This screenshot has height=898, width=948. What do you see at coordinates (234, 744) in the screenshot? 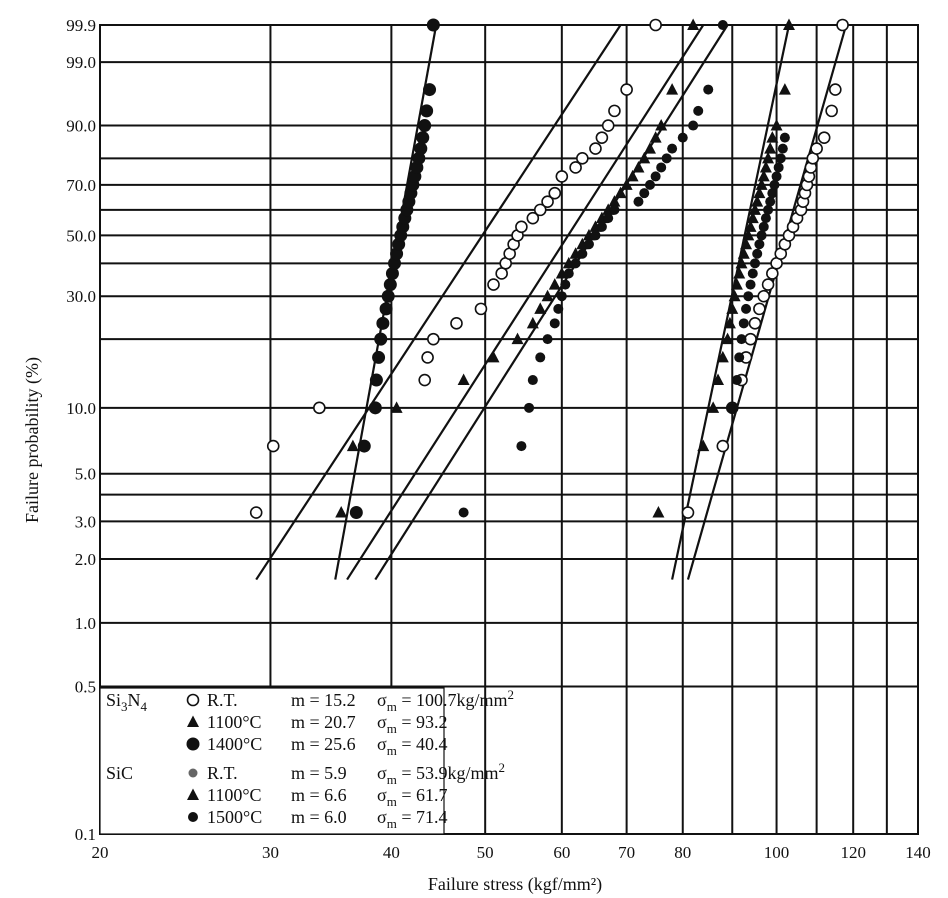
I see `legend-temperature: 1400°C` at bounding box center [234, 744].